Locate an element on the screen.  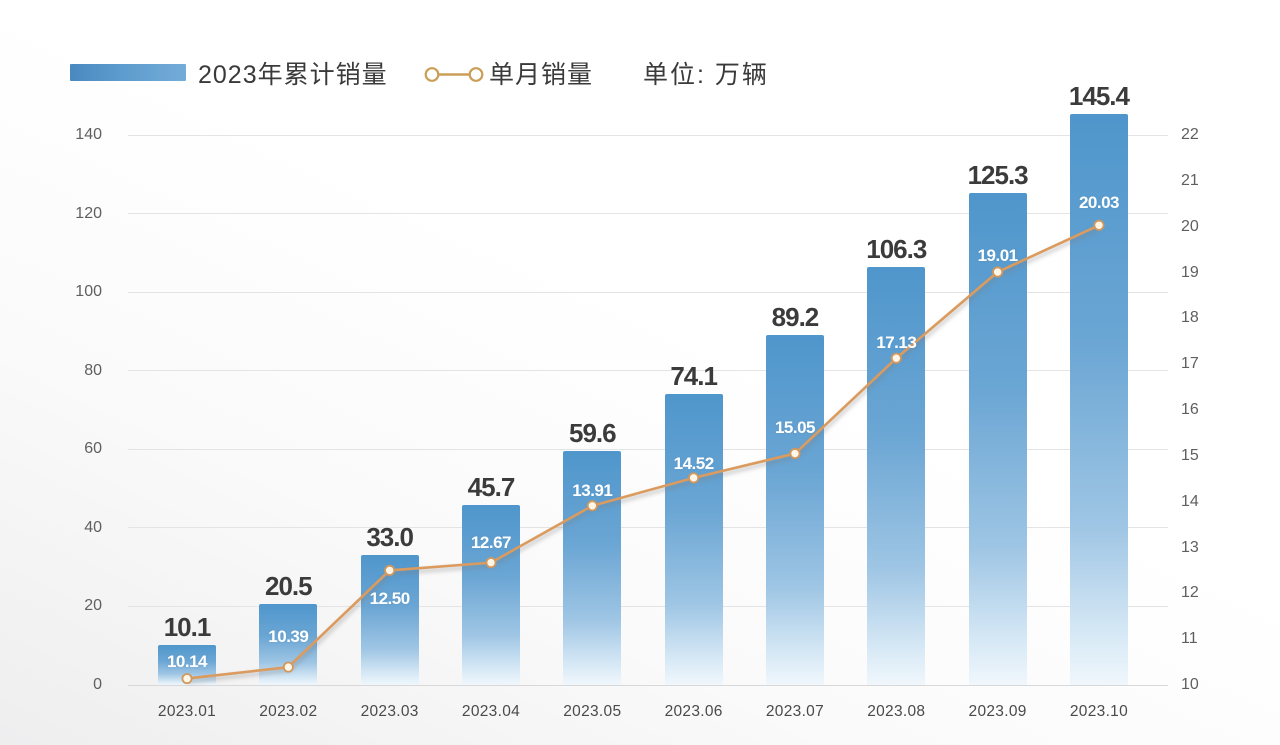
bar-value-2023.04: 45.7 is located at coordinates (491, 487).